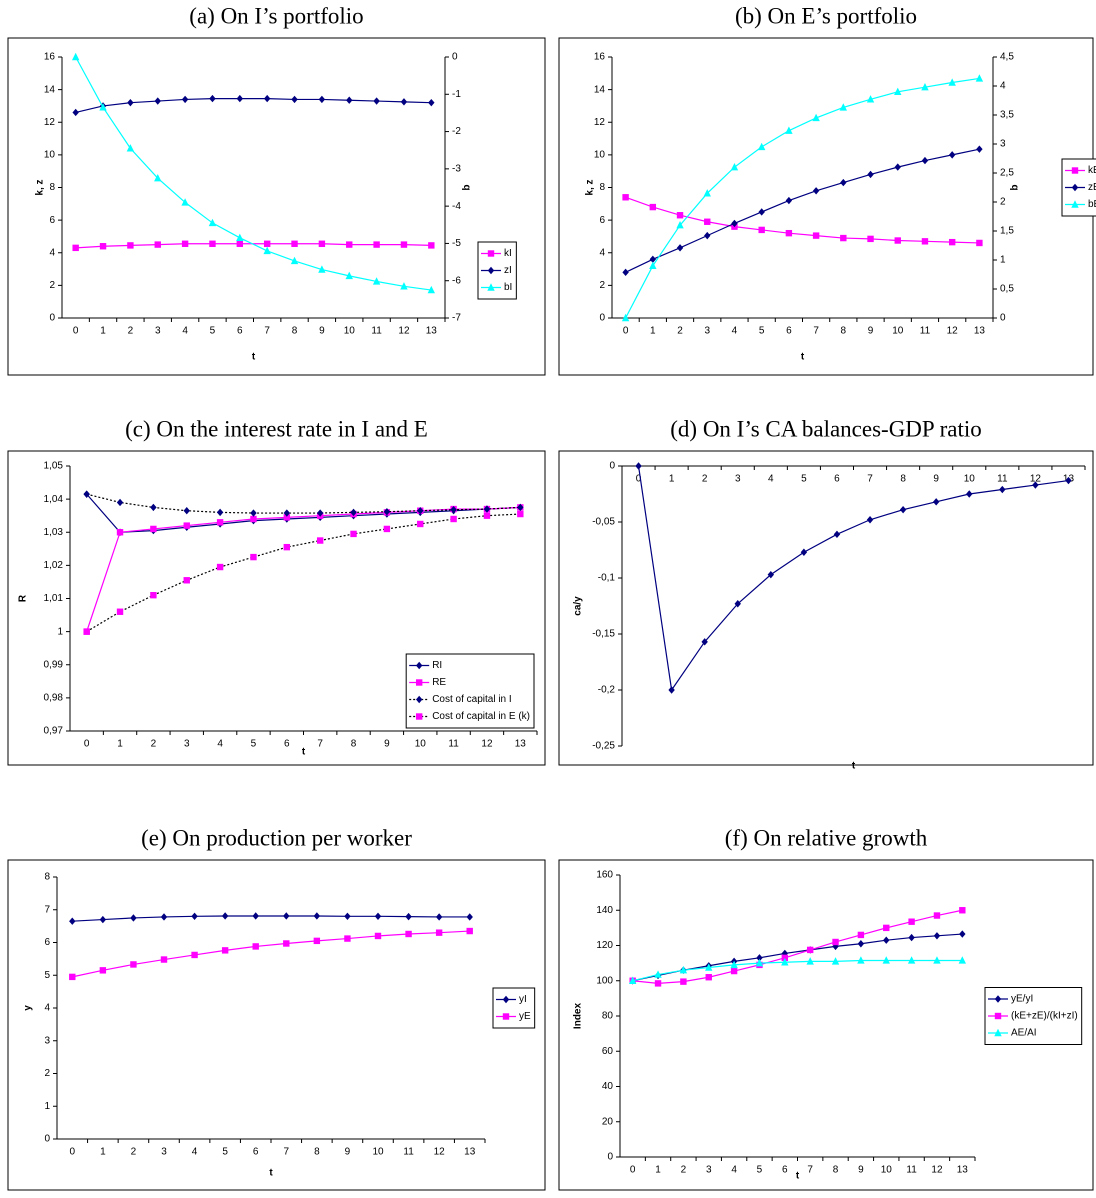  What do you see at coordinates (826, 15) in the screenshot?
I see `panel-caption: (b) On E’s portfolio` at bounding box center [826, 15].